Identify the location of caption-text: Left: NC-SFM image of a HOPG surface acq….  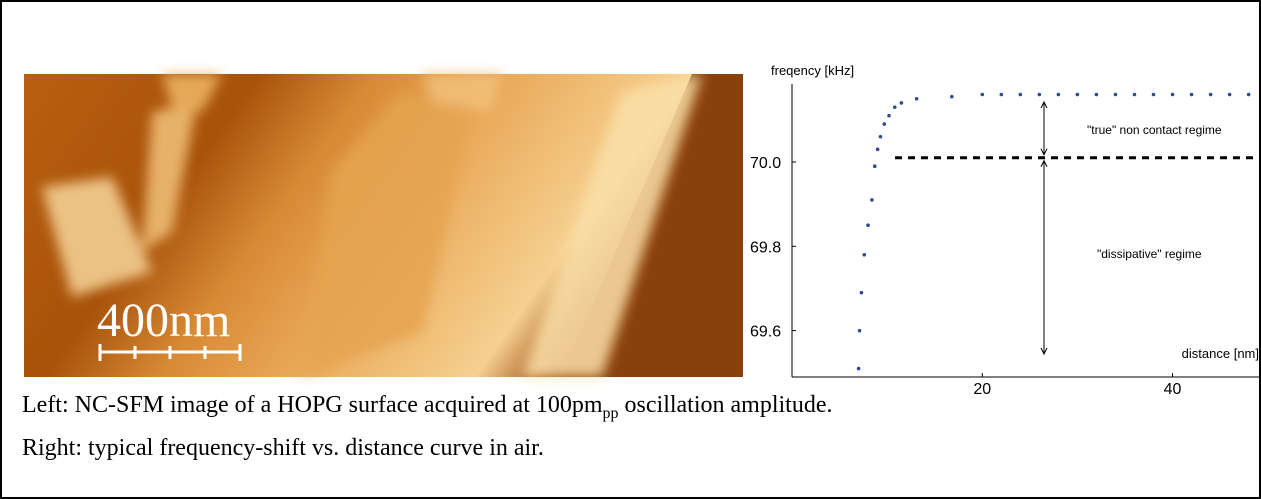
(312, 405).